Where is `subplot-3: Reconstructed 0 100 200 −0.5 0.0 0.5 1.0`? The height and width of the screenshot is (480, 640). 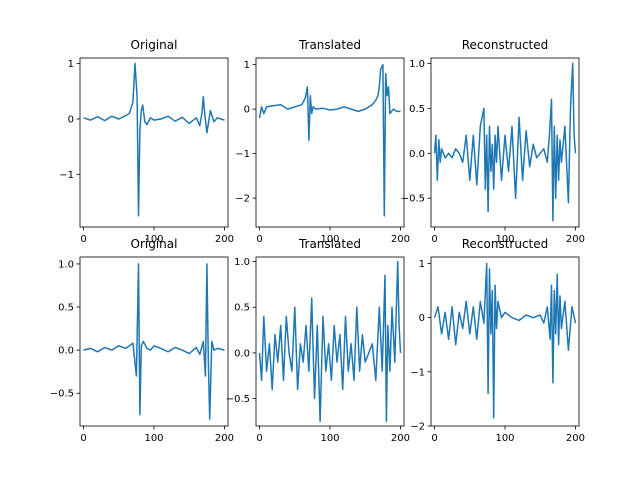
subplot-3: Reconstructed 0 100 200 −0.5 0.0 0.5 1.0 is located at coordinates (493, 141).